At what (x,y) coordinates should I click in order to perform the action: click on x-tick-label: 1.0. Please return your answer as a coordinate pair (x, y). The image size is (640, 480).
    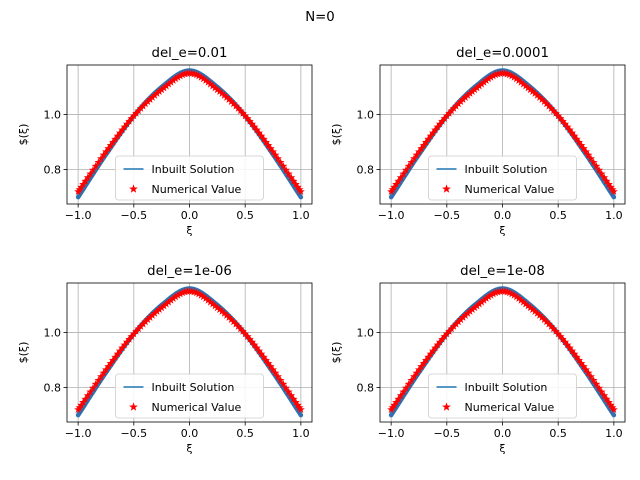
    Looking at the image, I should click on (614, 433).